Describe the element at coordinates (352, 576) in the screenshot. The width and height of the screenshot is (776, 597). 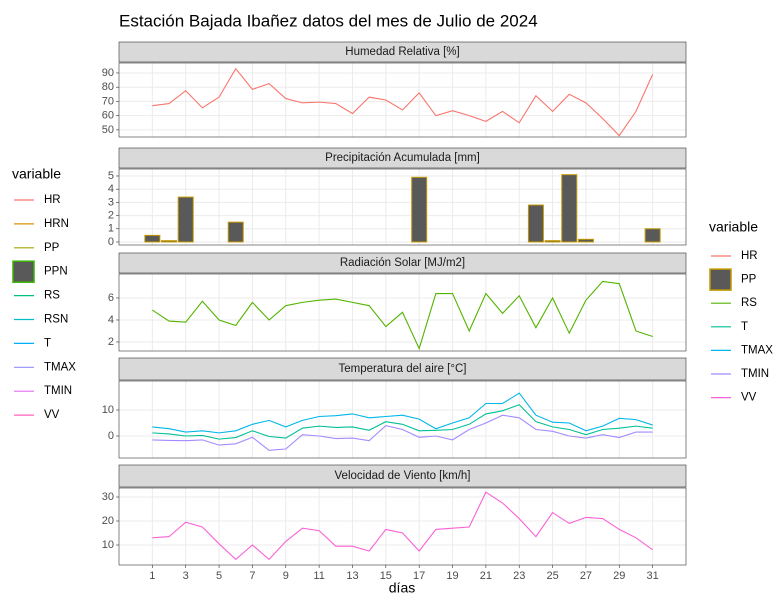
I see `x-tick-label: 13` at that location.